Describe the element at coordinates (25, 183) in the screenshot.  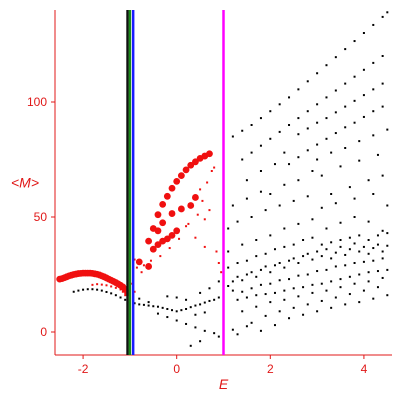
I see `y-axis-label: <M>` at that location.